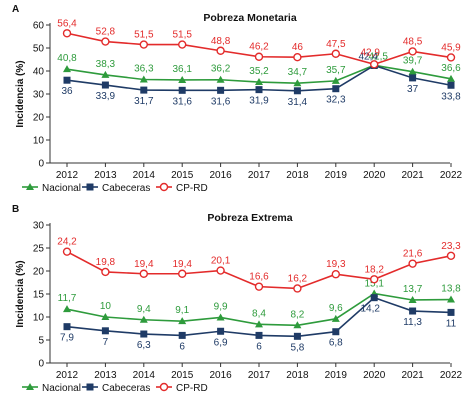  What do you see at coordinates (106, 96) in the screenshot?
I see `data-label: 33,9` at bounding box center [106, 96].